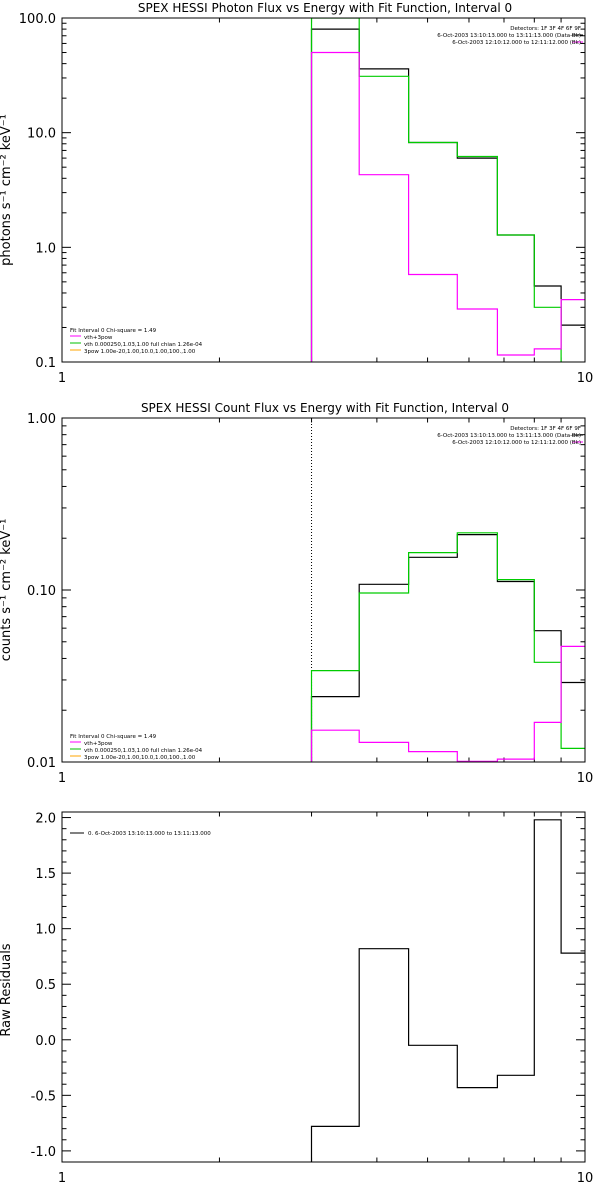 This screenshot has width=600, height=1200. What do you see at coordinates (62, 1178) in the screenshot?
I see `residuals-xtick-label: 1` at bounding box center [62, 1178].